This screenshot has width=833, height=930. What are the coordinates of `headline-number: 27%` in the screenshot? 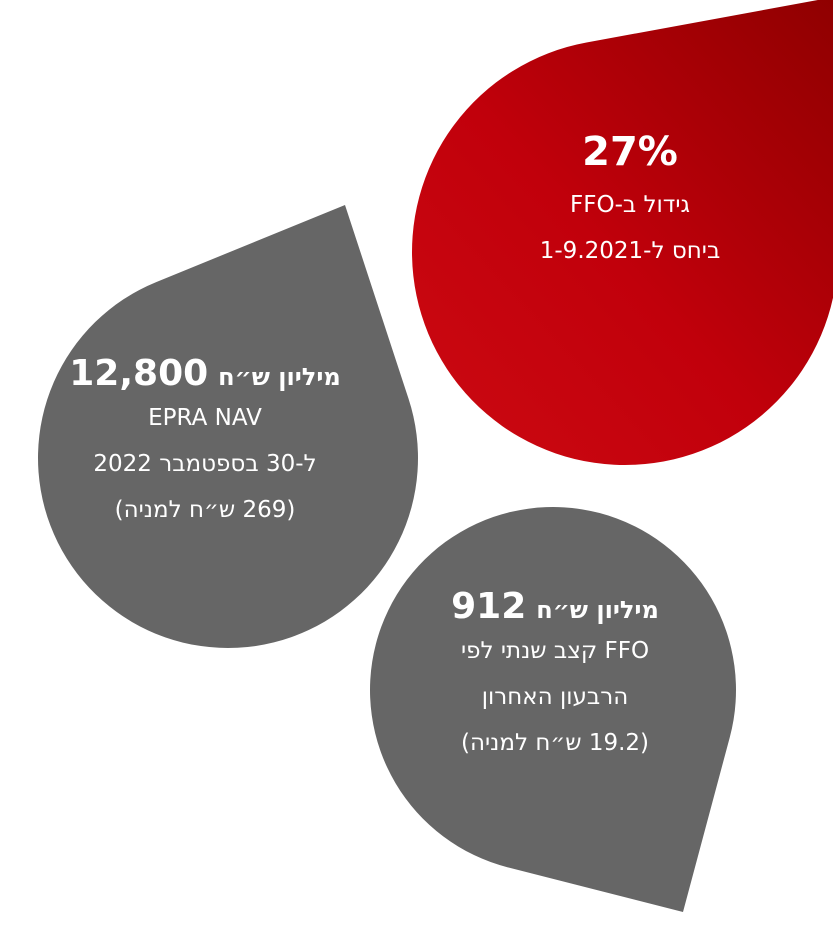 It's located at (630, 152).